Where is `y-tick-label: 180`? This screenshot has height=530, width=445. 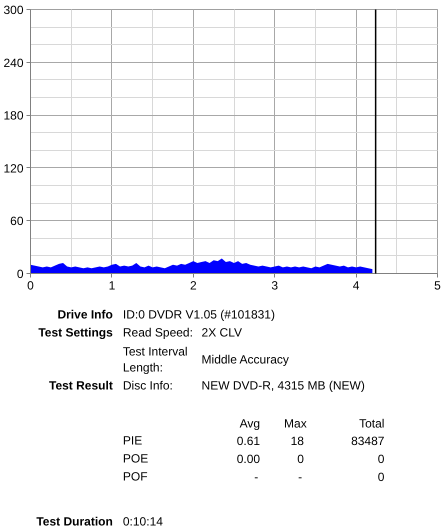 y-tick-label: 180 is located at coordinates (13, 115).